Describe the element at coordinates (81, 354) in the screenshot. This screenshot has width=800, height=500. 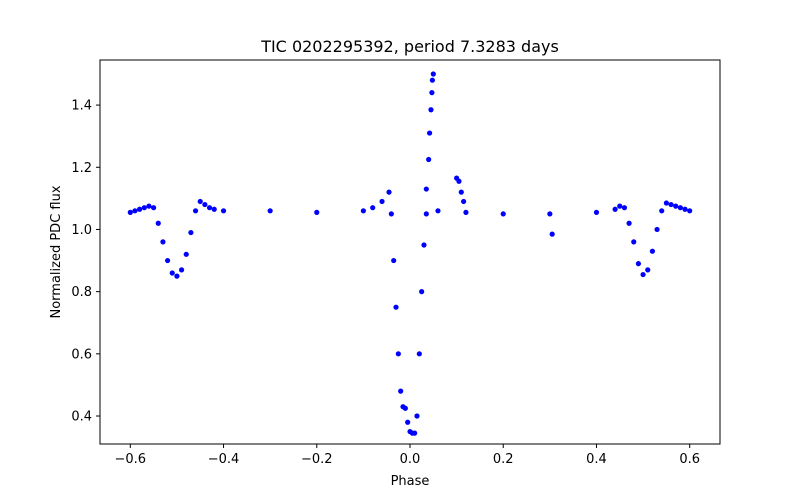
I see `y-tick-label: 0.6` at that location.